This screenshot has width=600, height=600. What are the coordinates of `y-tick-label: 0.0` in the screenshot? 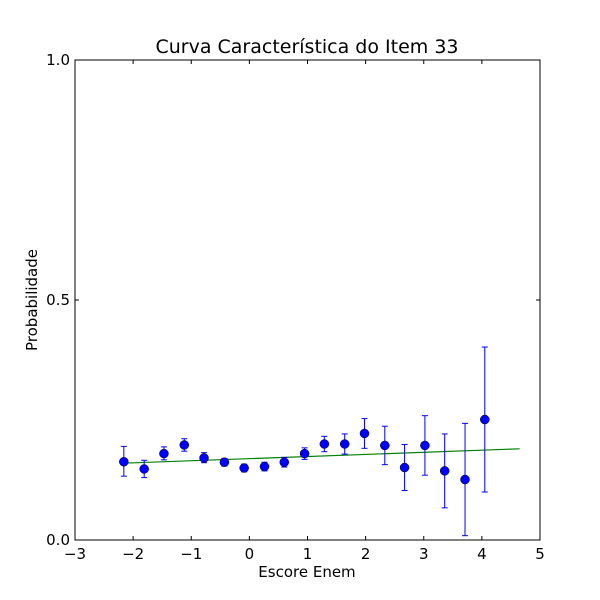 It's located at (58, 540).